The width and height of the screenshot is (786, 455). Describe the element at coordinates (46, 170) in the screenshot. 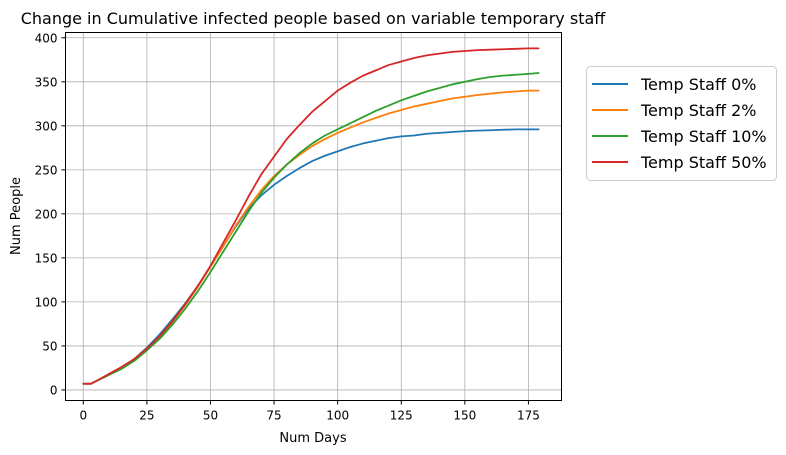

I see `y-tick-label: 250` at that location.